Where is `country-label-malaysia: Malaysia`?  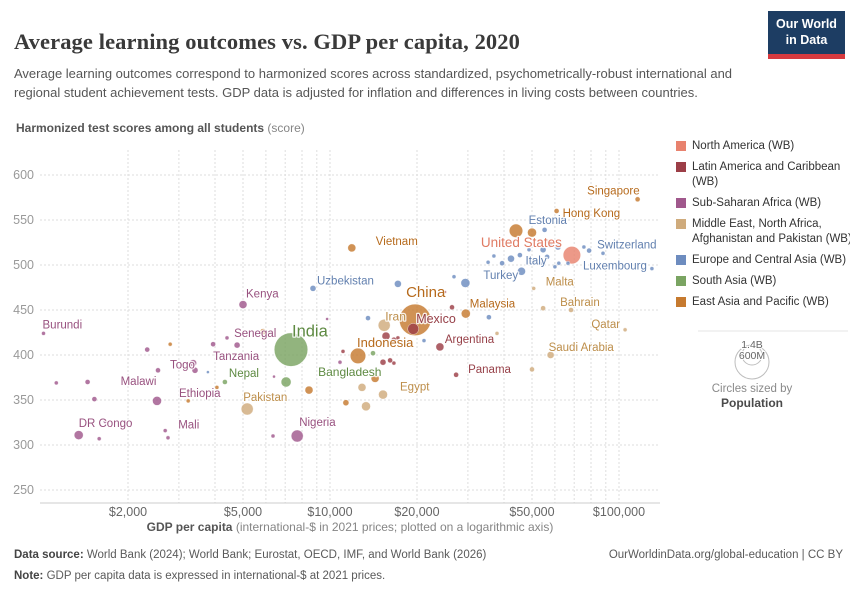
country-label-malaysia: Malaysia is located at coordinates (493, 304).